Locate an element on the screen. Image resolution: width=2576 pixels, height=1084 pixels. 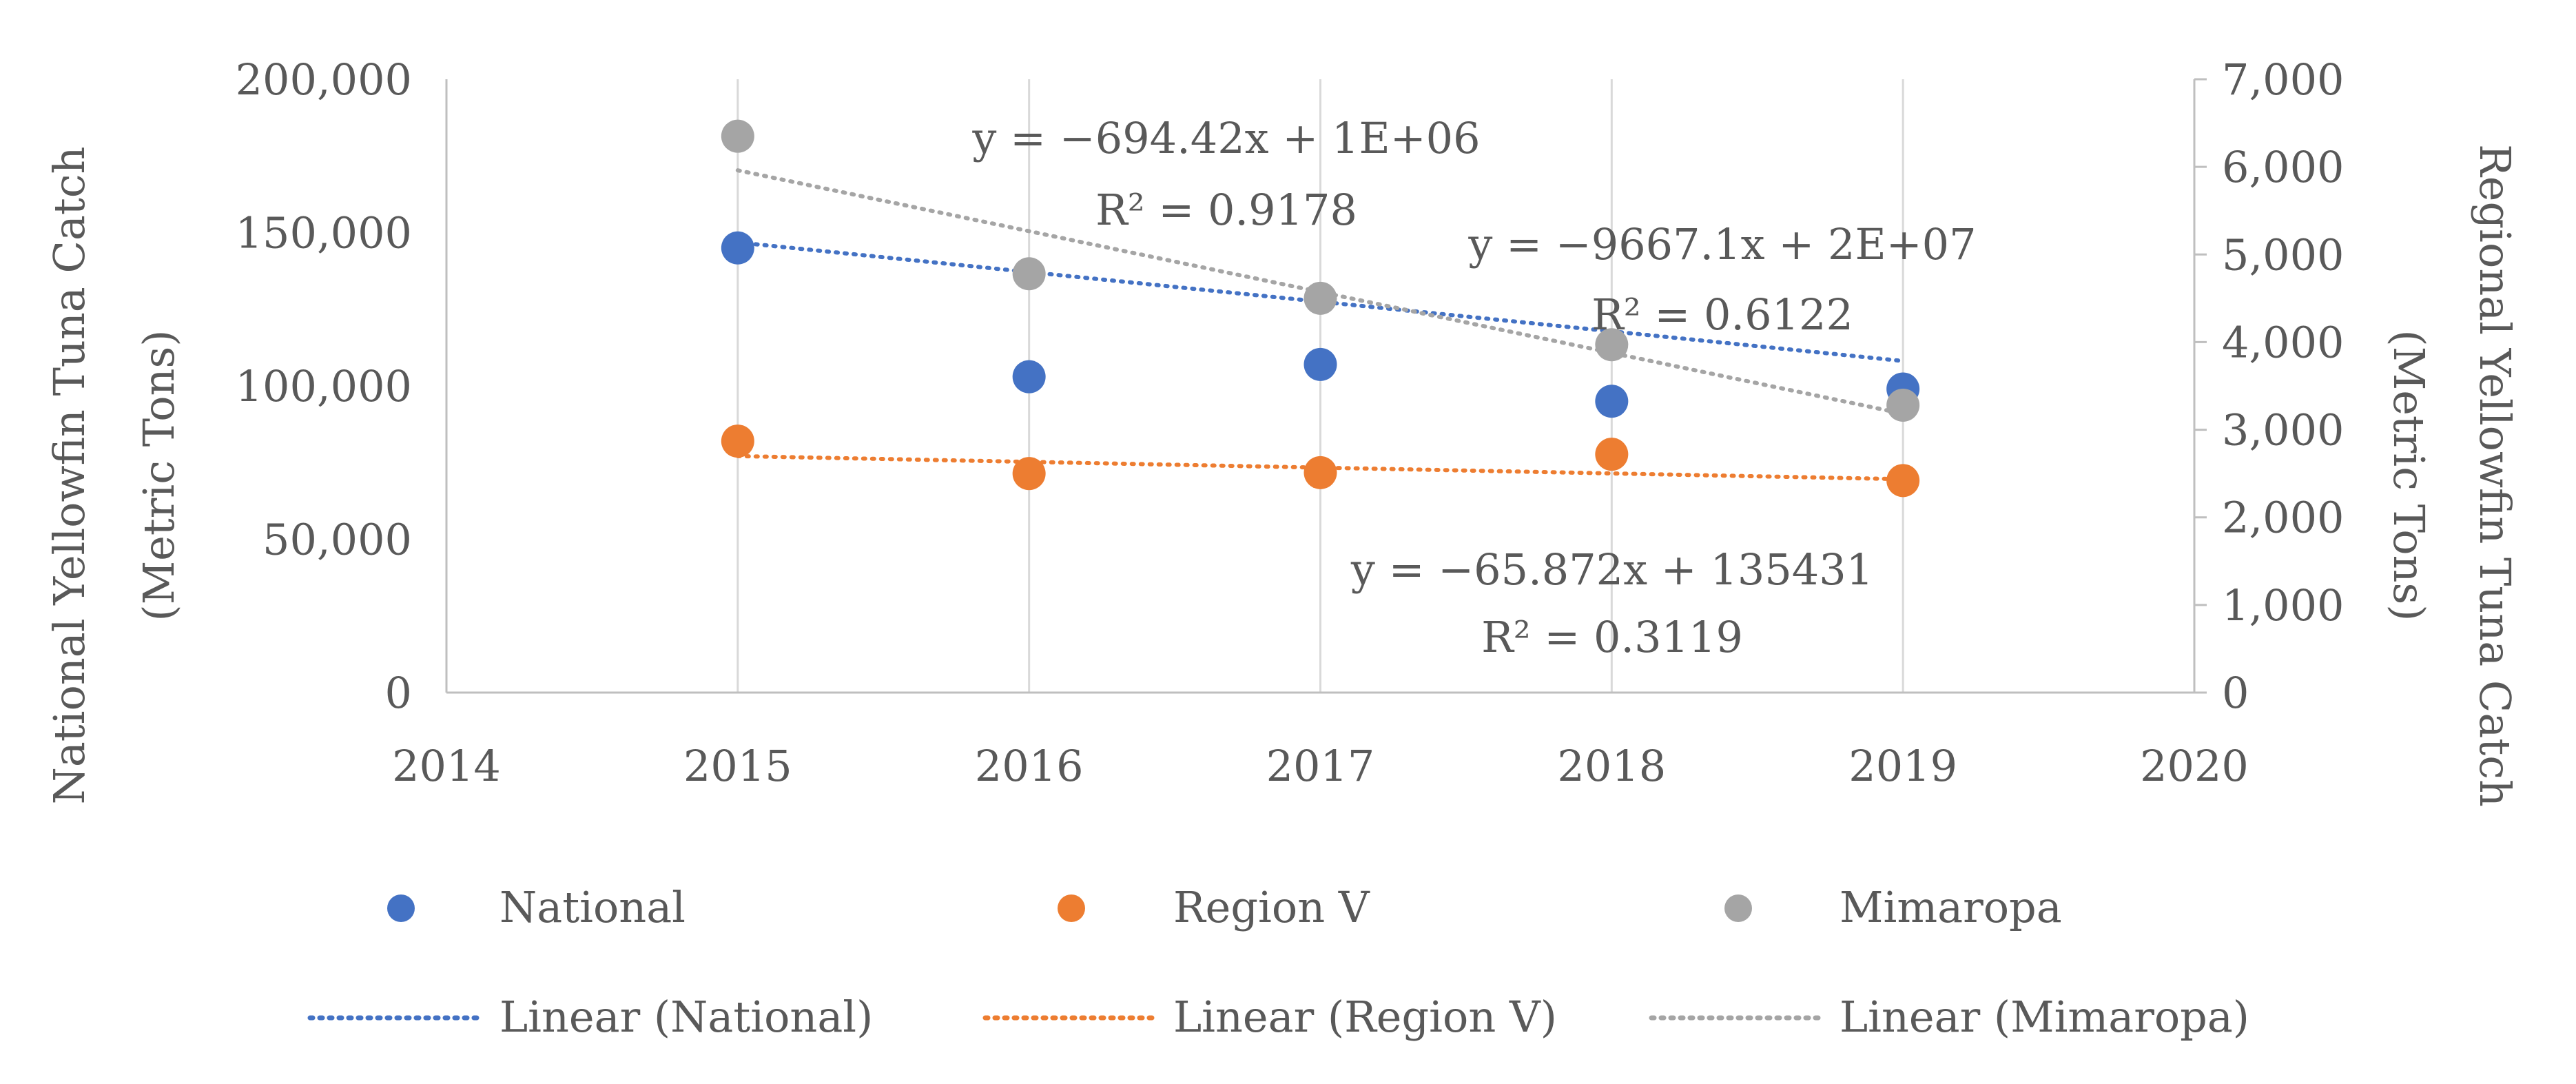
x-tick-label-2017: 2017 is located at coordinates (1320, 766).